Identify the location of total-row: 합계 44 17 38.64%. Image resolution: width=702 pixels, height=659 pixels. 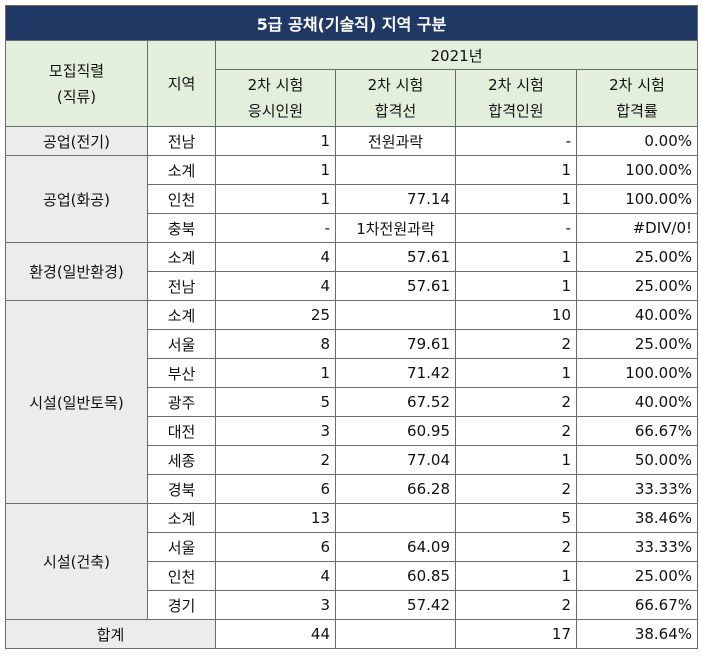
(352, 634).